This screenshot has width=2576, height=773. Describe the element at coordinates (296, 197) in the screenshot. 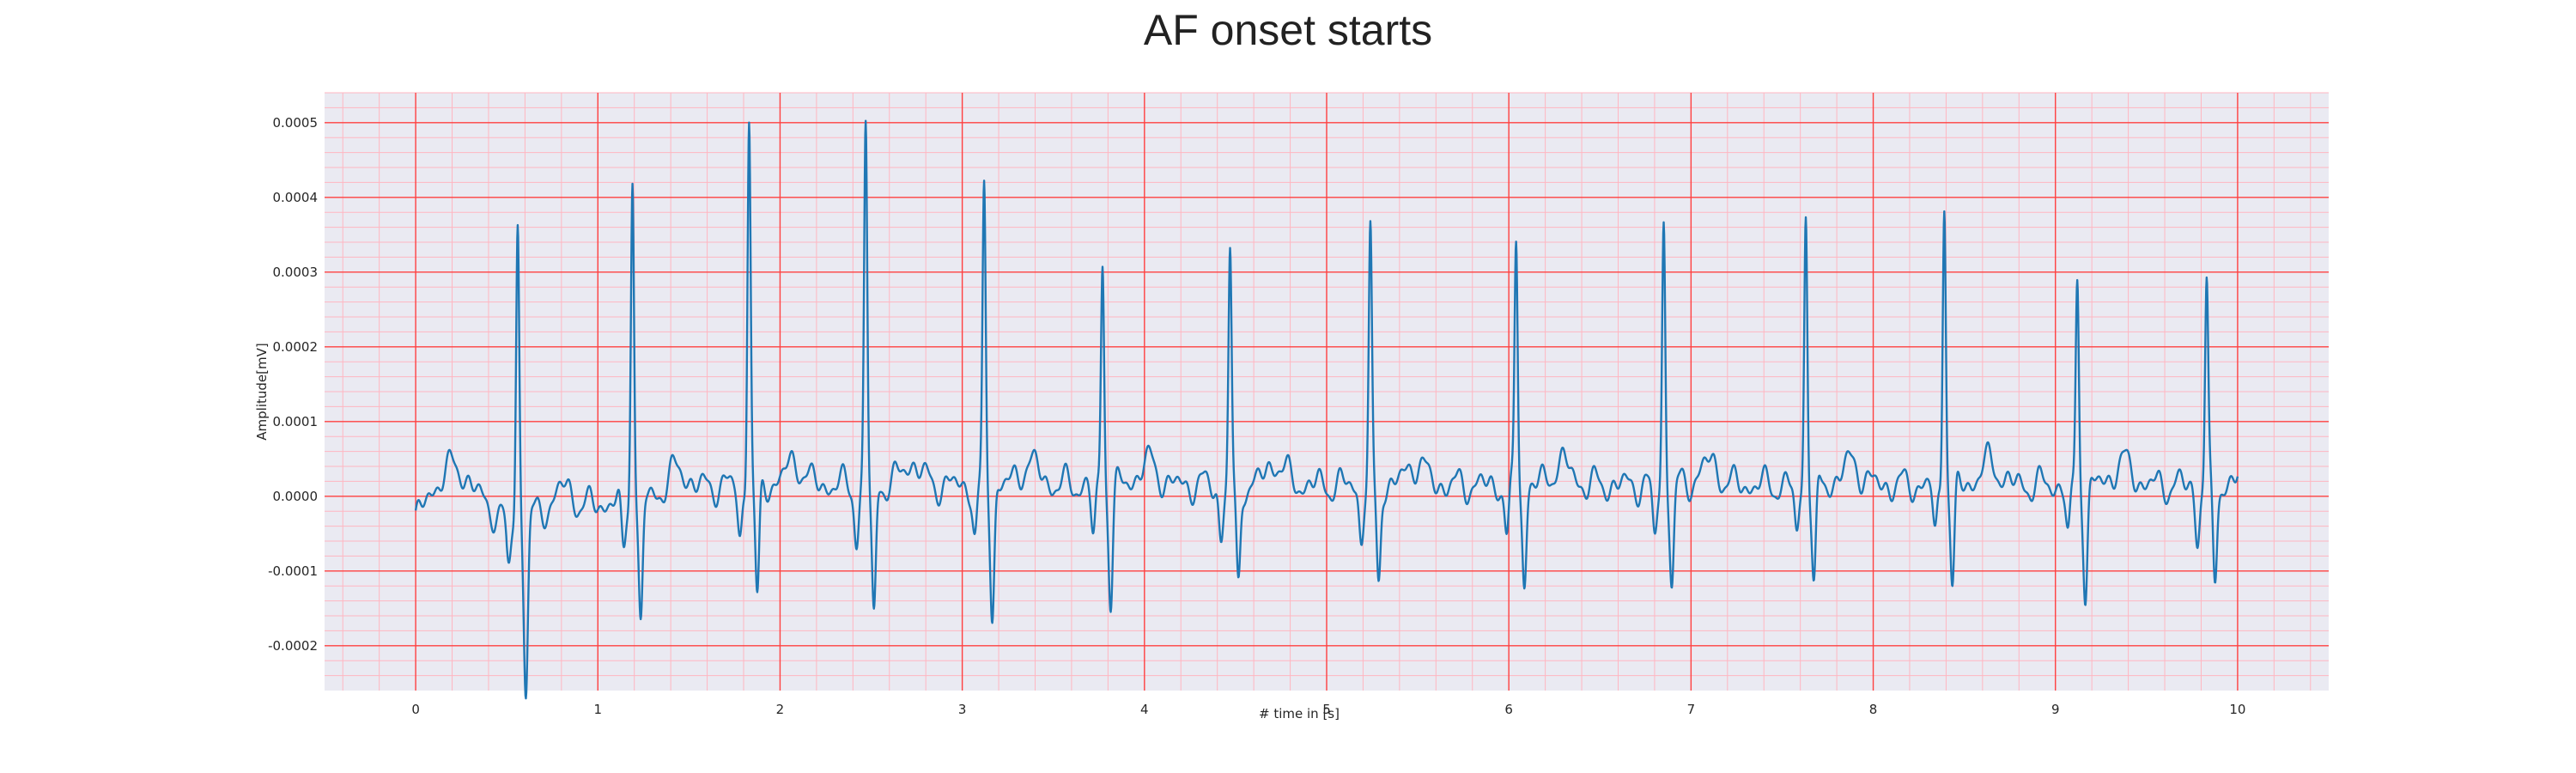

I see `y-tick-label: 0.0004` at that location.